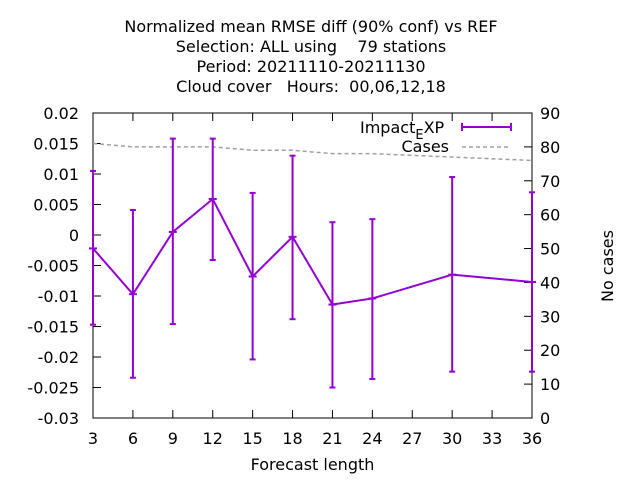 Image resolution: width=640 pixels, height=480 pixels. I want to click on title-line: Period: 20211110-20211130, so click(310, 66).